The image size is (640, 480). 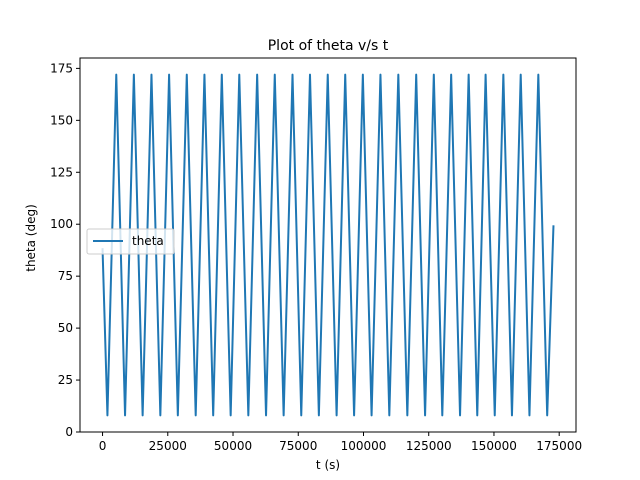 I want to click on y-axis: 0 25 50 75 100 125 150 175, so click(x=65, y=250).